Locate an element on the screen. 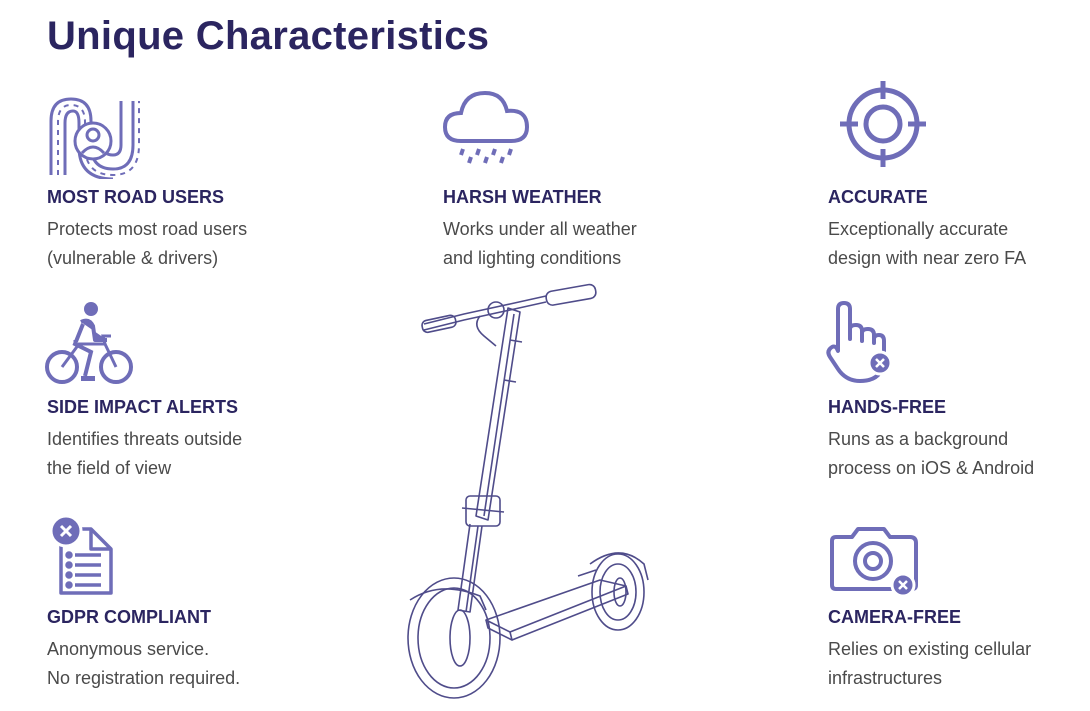  rain-cloud-icon is located at coordinates (487, 124).